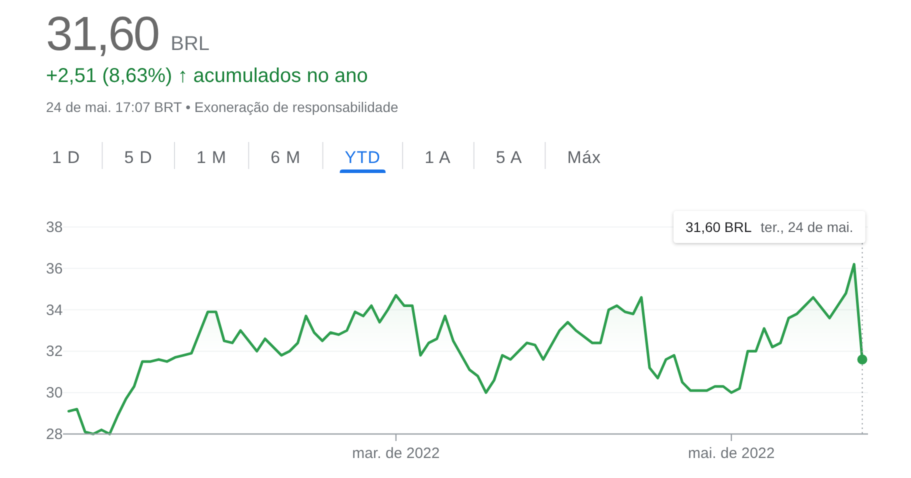 This screenshot has width=911, height=478. Describe the element at coordinates (138, 157) in the screenshot. I see `text: 5 D` at that location.